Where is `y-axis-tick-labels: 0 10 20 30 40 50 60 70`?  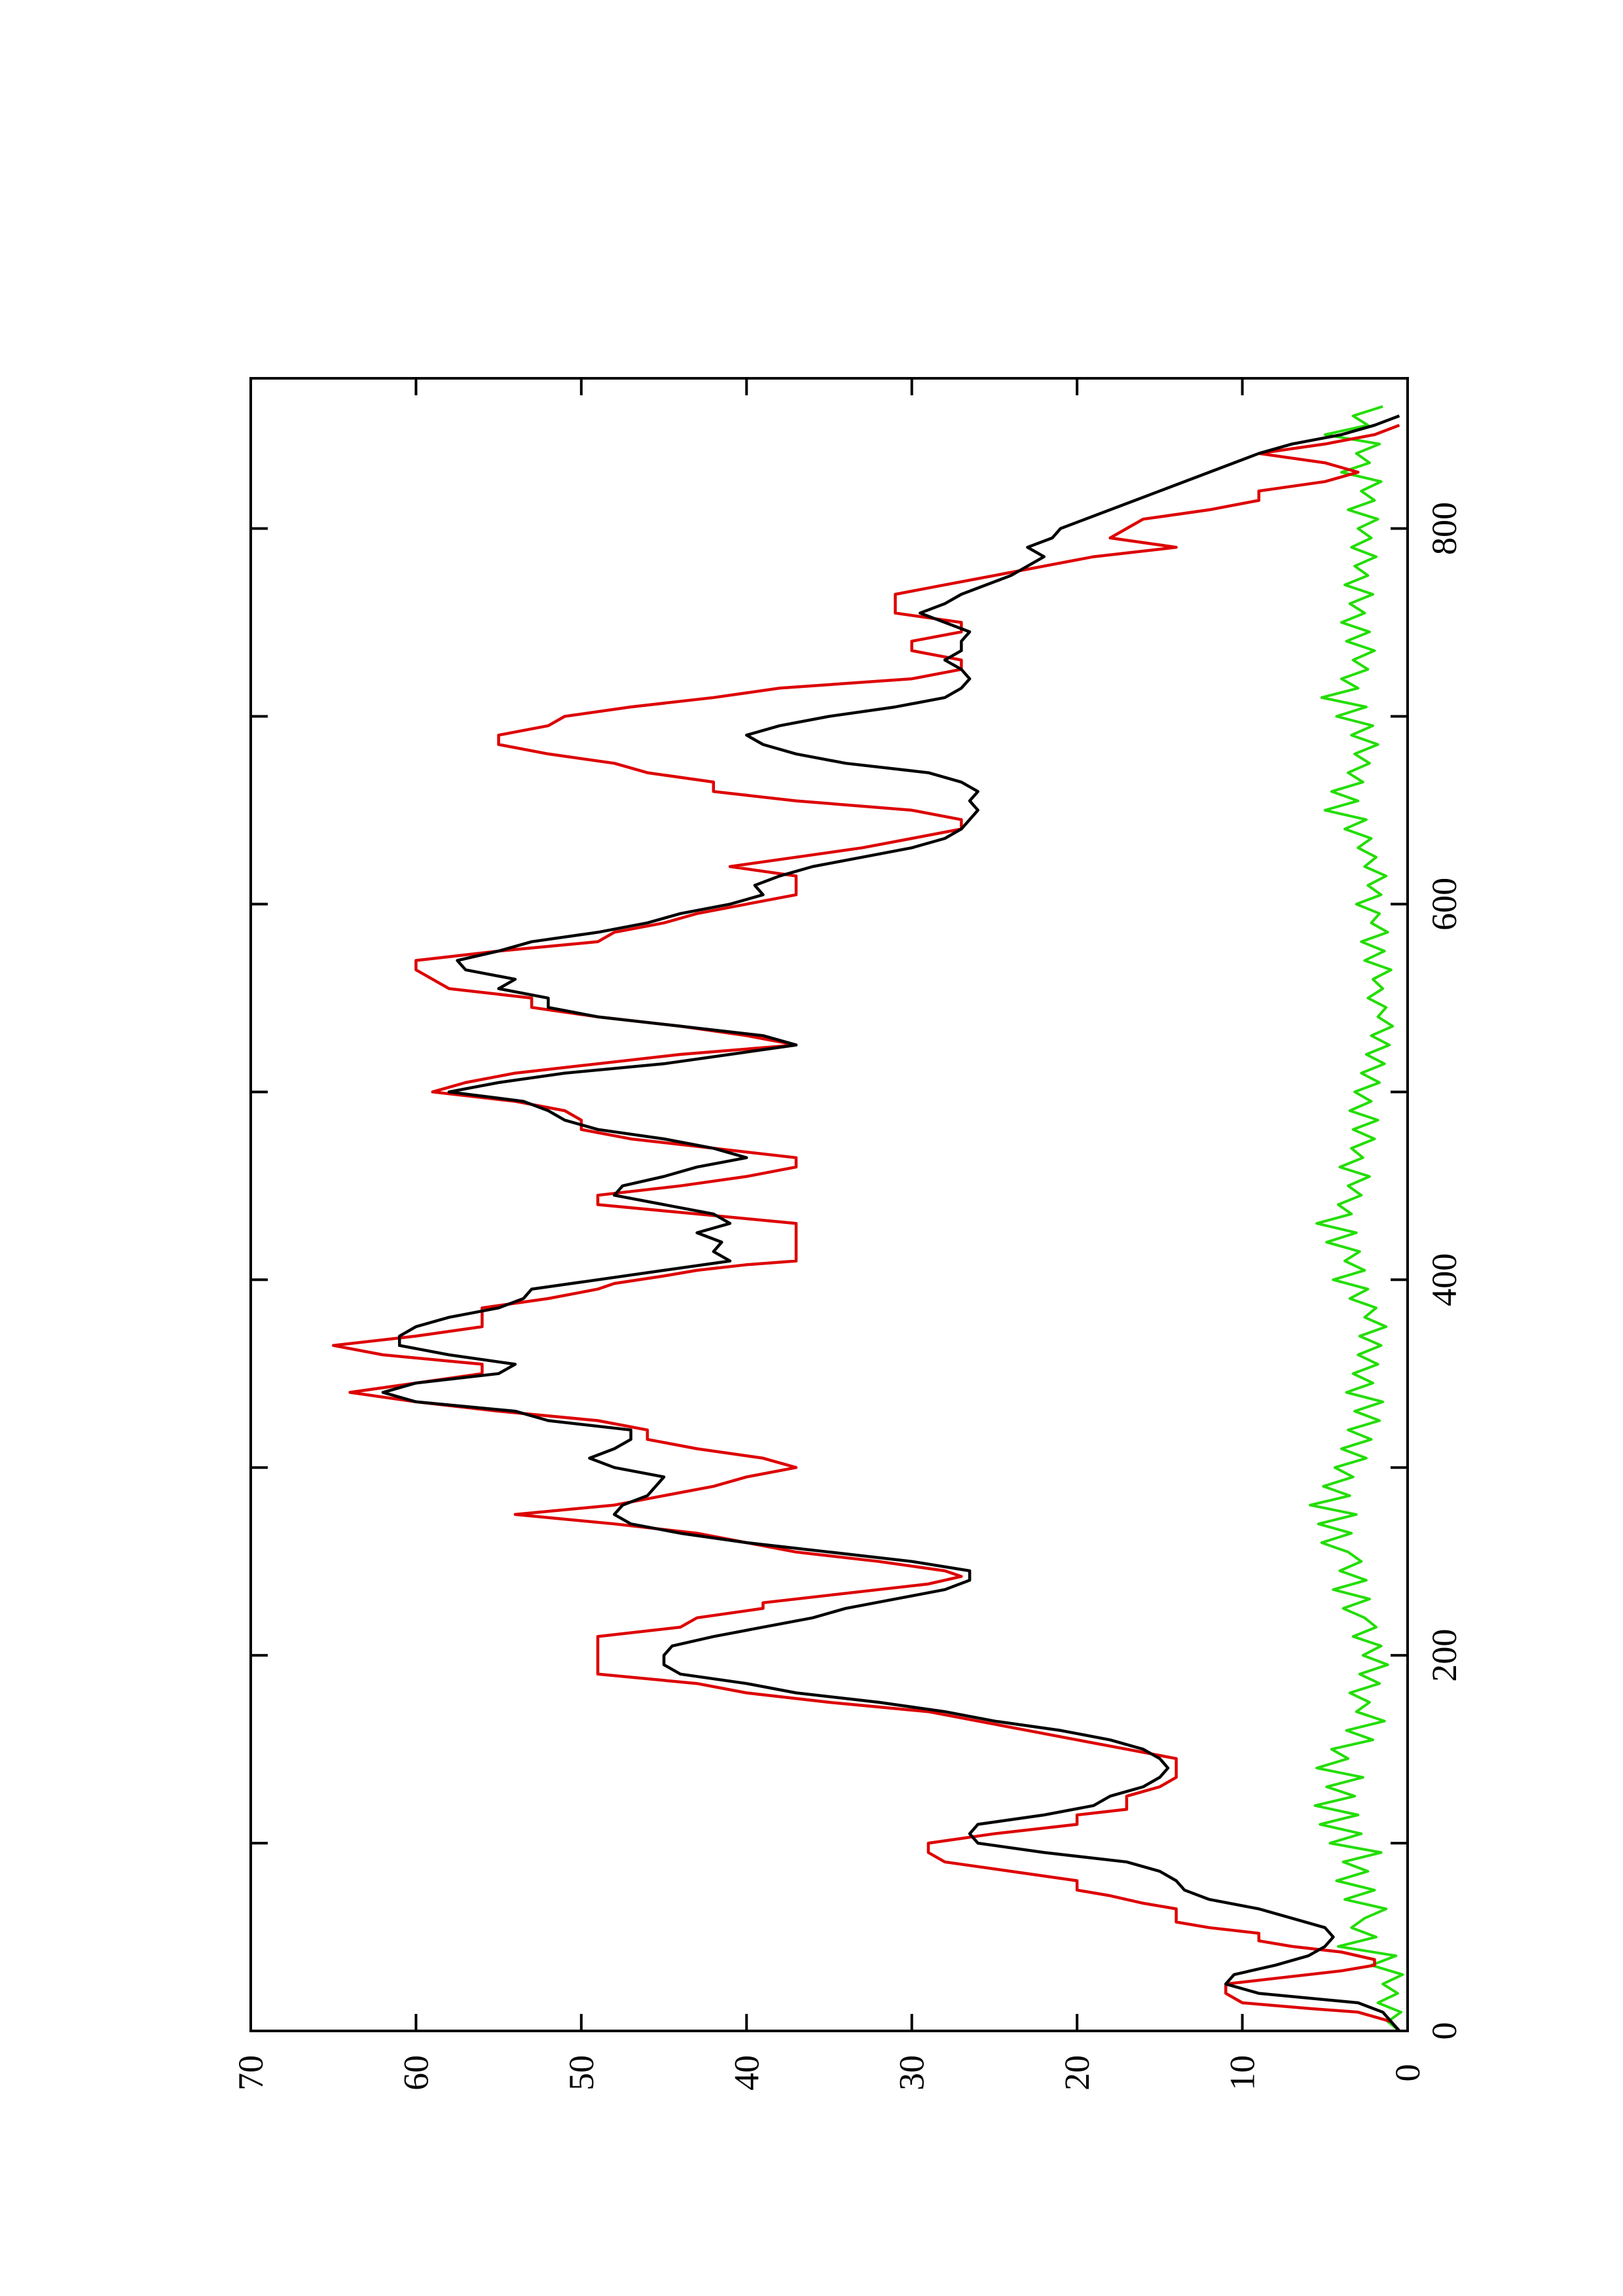
y-axis-tick-labels: 0 10 20 30 40 50 60 70 is located at coordinates (829, 2072).